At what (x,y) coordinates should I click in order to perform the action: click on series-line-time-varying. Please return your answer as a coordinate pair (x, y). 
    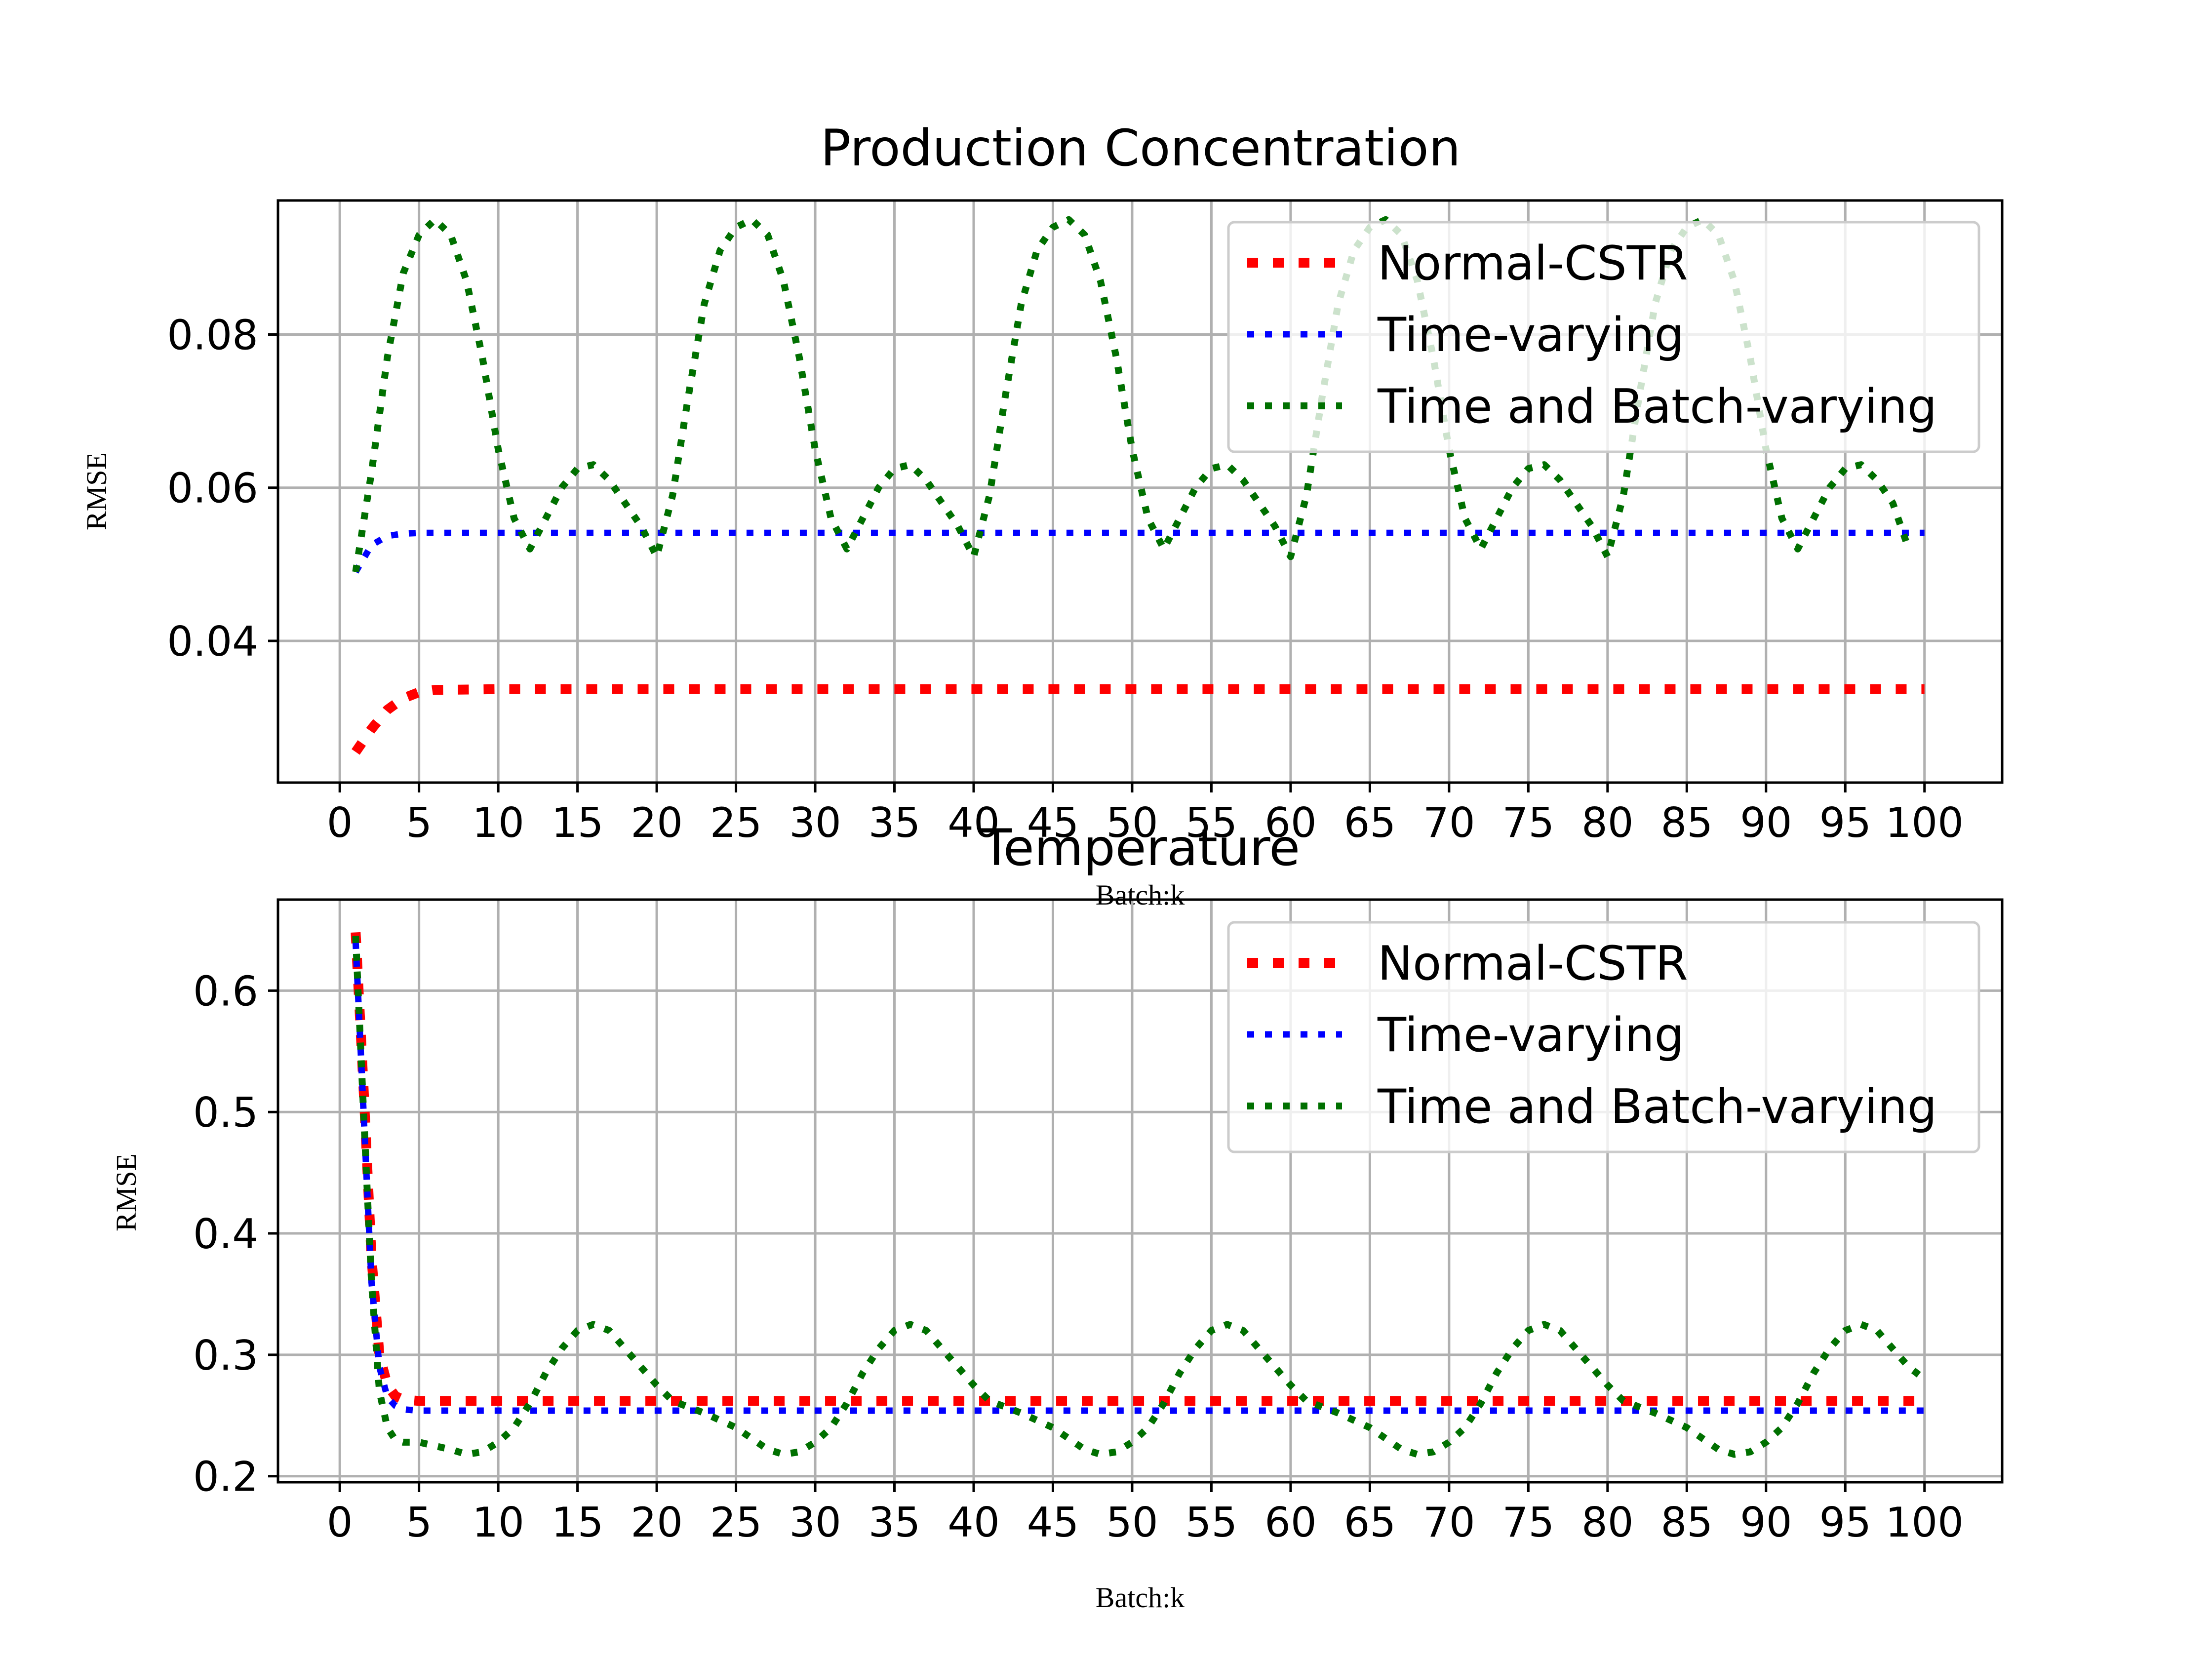
    Looking at the image, I should click on (1139, 552).